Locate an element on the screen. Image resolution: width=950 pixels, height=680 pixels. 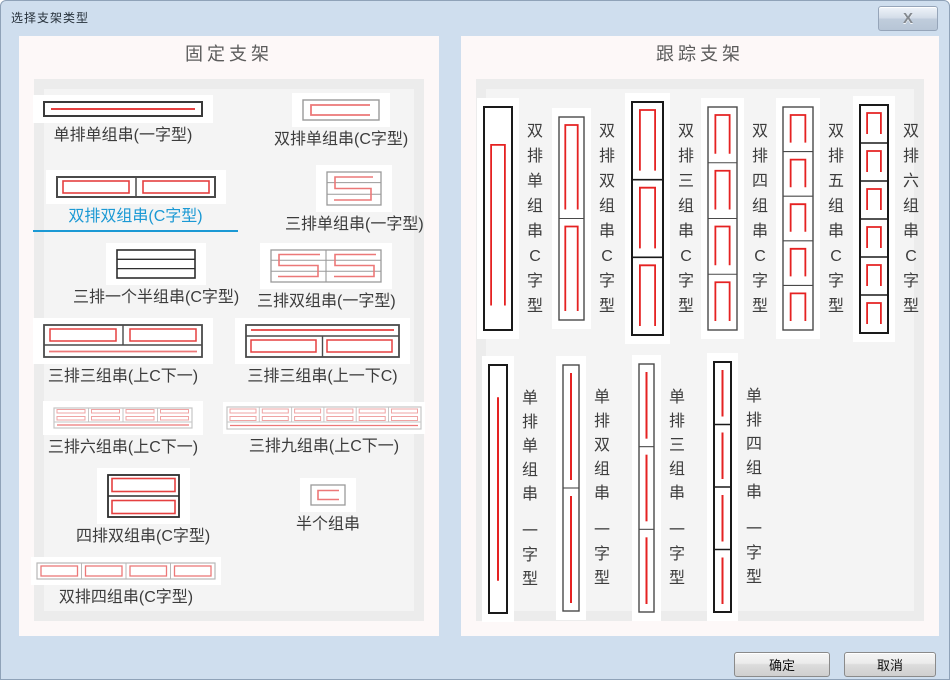
tracking-item: 单排单组串一字型 is located at coordinates (510, 489).